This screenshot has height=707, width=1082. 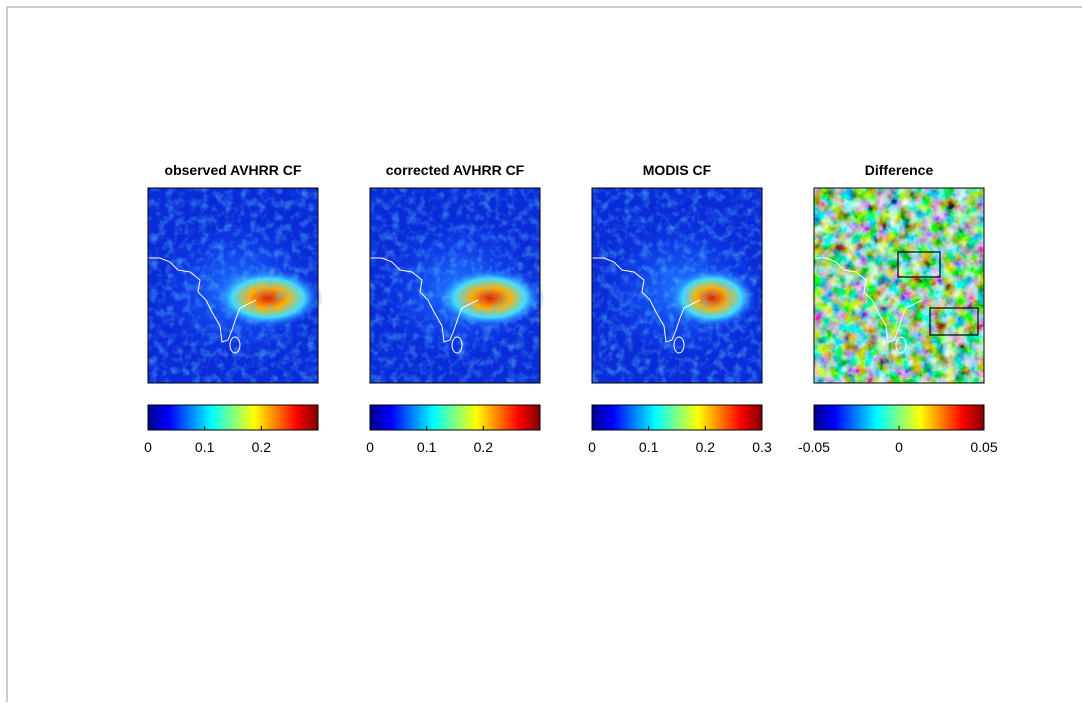 What do you see at coordinates (762, 447) in the screenshot?
I see `colorbar-tick-label: 0.3` at bounding box center [762, 447].